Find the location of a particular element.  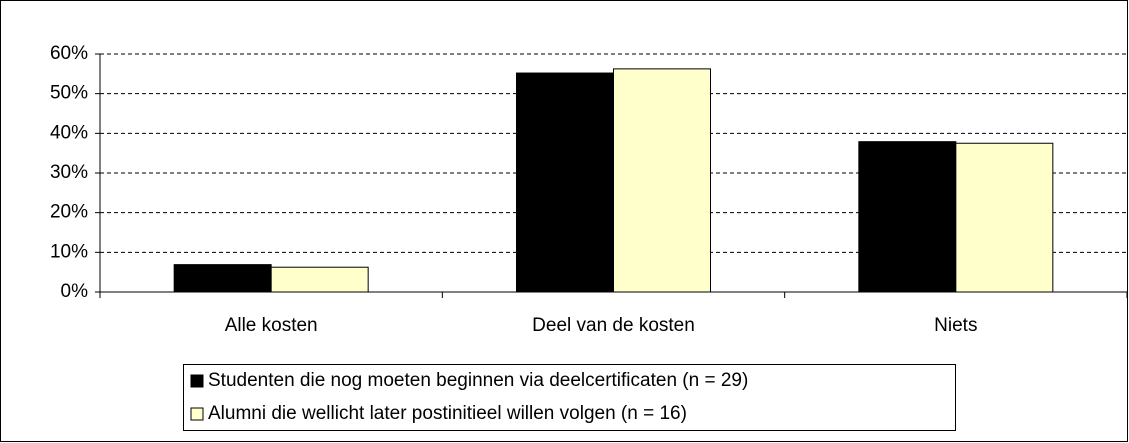

legend-box is located at coordinates (569, 397).